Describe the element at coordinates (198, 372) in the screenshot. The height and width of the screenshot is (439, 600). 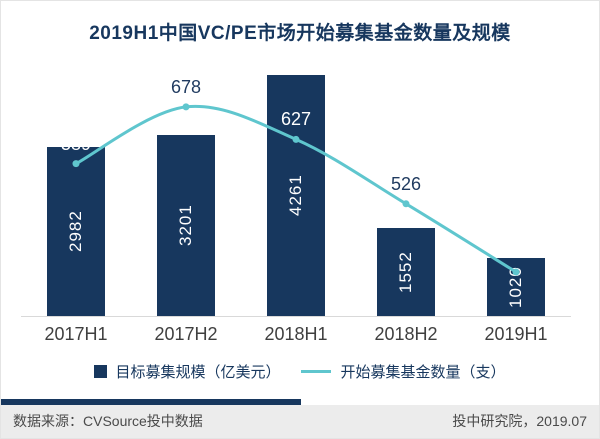
I see `bar-legend-label: 目标募集规模（亿美元）` at that location.